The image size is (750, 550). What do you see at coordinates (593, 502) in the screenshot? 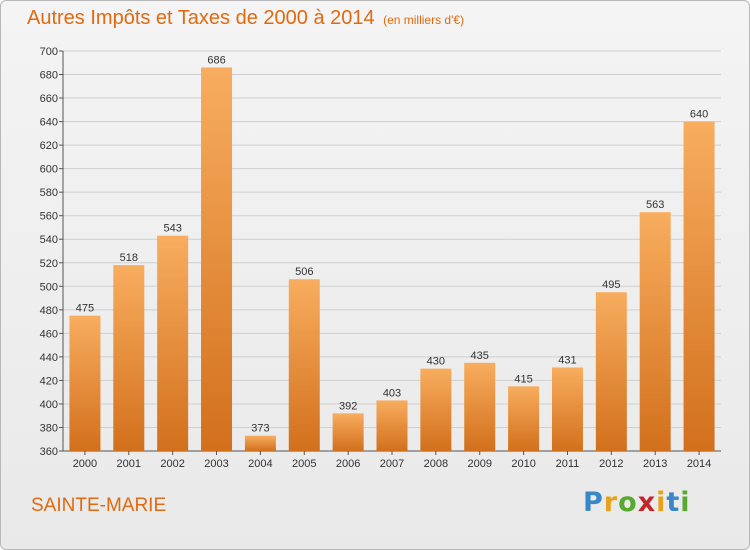
I see `logo-letter: P` at bounding box center [593, 502].